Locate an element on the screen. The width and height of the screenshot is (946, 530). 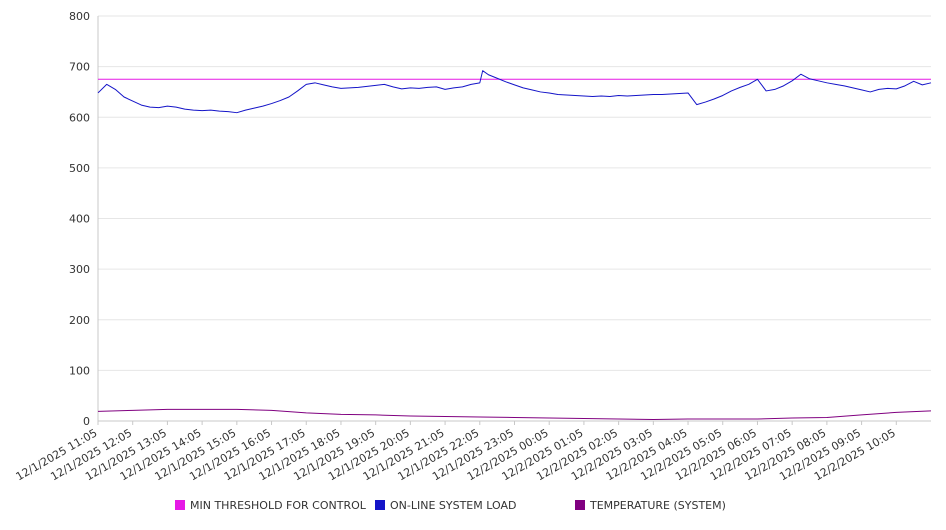
y-axis-ticks: 0 100 200 300 400 500 600 700 800 is located at coordinates (79, 219).